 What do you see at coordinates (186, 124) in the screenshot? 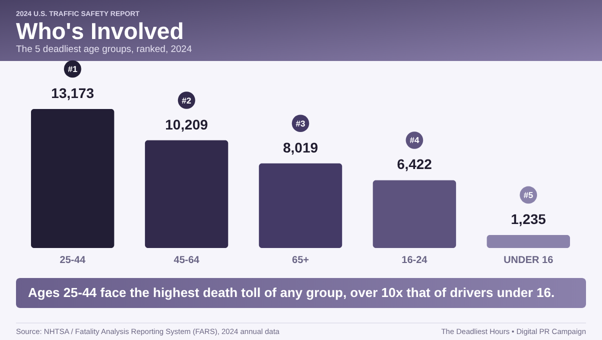
I see `data-label: 10,209` at bounding box center [186, 124].